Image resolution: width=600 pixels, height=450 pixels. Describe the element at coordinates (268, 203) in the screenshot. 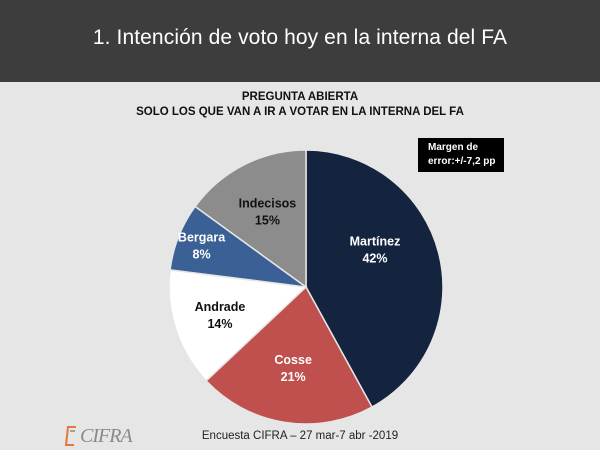

I see `slice-label: Indecisos` at that location.